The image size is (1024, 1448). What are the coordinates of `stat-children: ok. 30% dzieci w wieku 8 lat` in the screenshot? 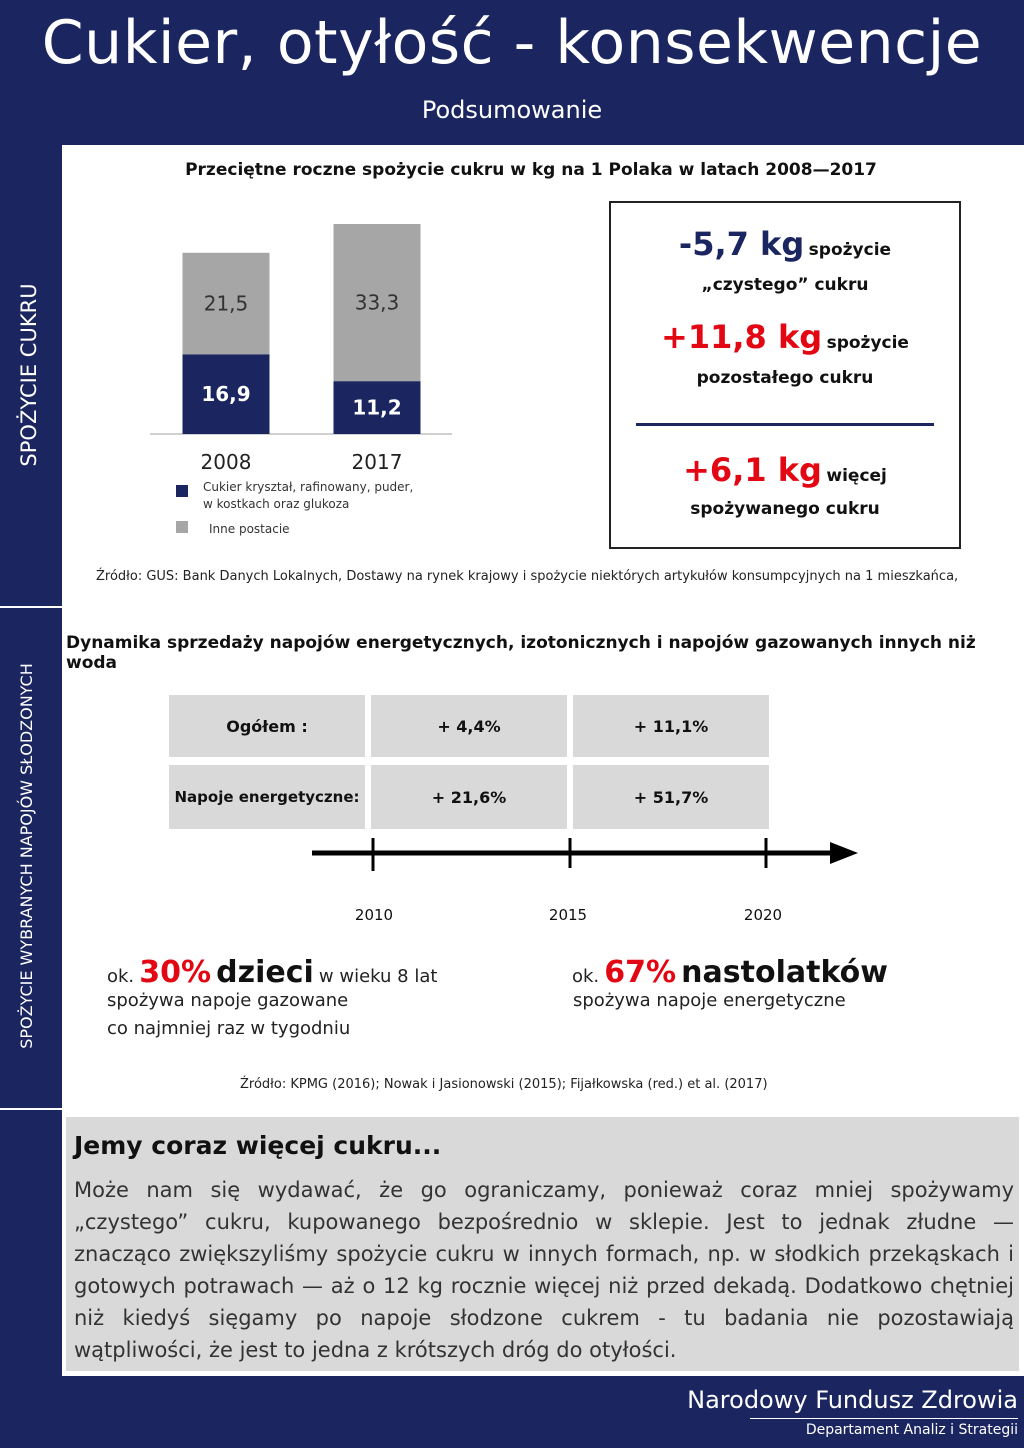 It's located at (272, 972).